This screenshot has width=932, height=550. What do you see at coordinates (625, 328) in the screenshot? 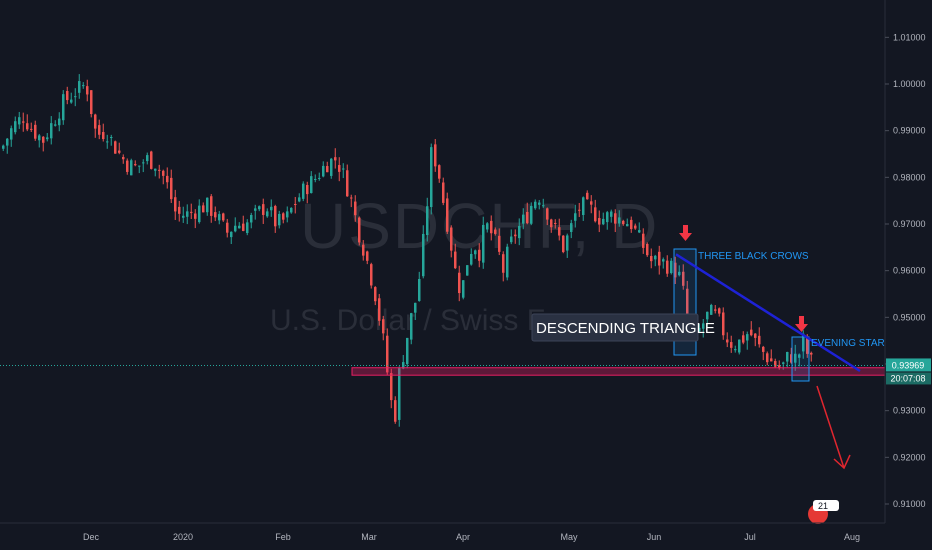
I see `descending-triangle-label: DESCENDING TRIANGLE` at bounding box center [625, 328].